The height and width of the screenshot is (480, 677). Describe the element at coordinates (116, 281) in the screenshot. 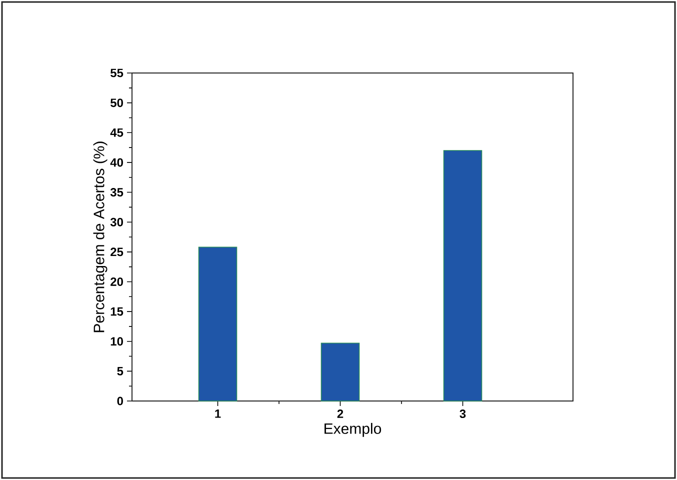

I see `y-tick-label: 20` at that location.